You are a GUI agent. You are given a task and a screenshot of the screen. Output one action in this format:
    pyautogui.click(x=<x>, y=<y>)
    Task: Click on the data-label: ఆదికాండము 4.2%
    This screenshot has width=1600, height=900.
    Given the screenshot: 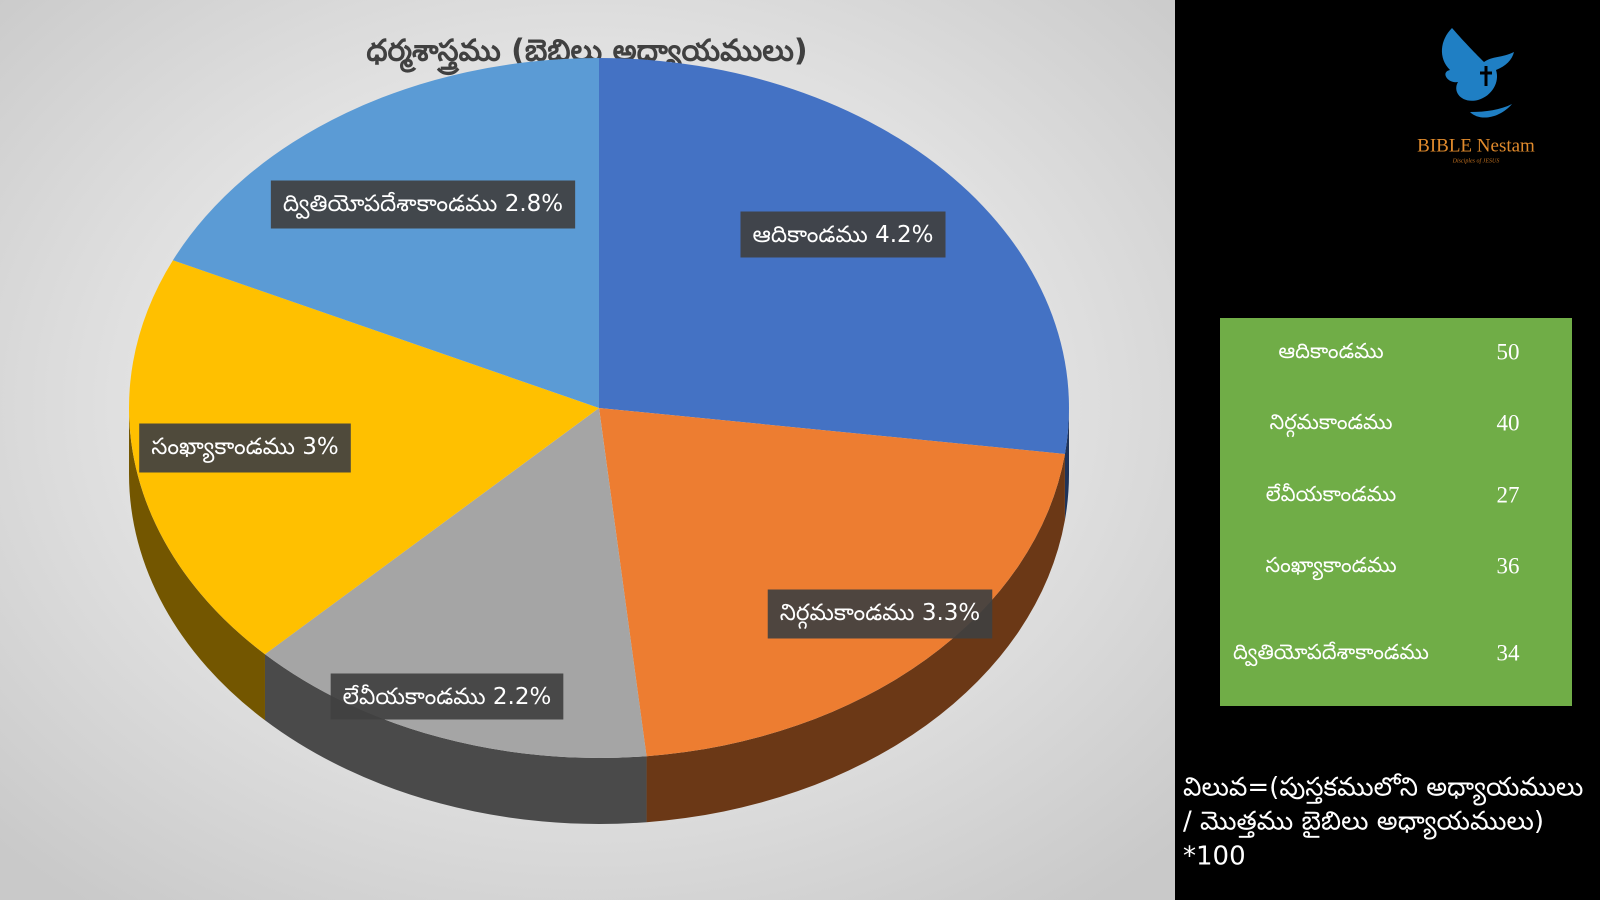 What is the action you would take?
    pyautogui.click(x=843, y=234)
    